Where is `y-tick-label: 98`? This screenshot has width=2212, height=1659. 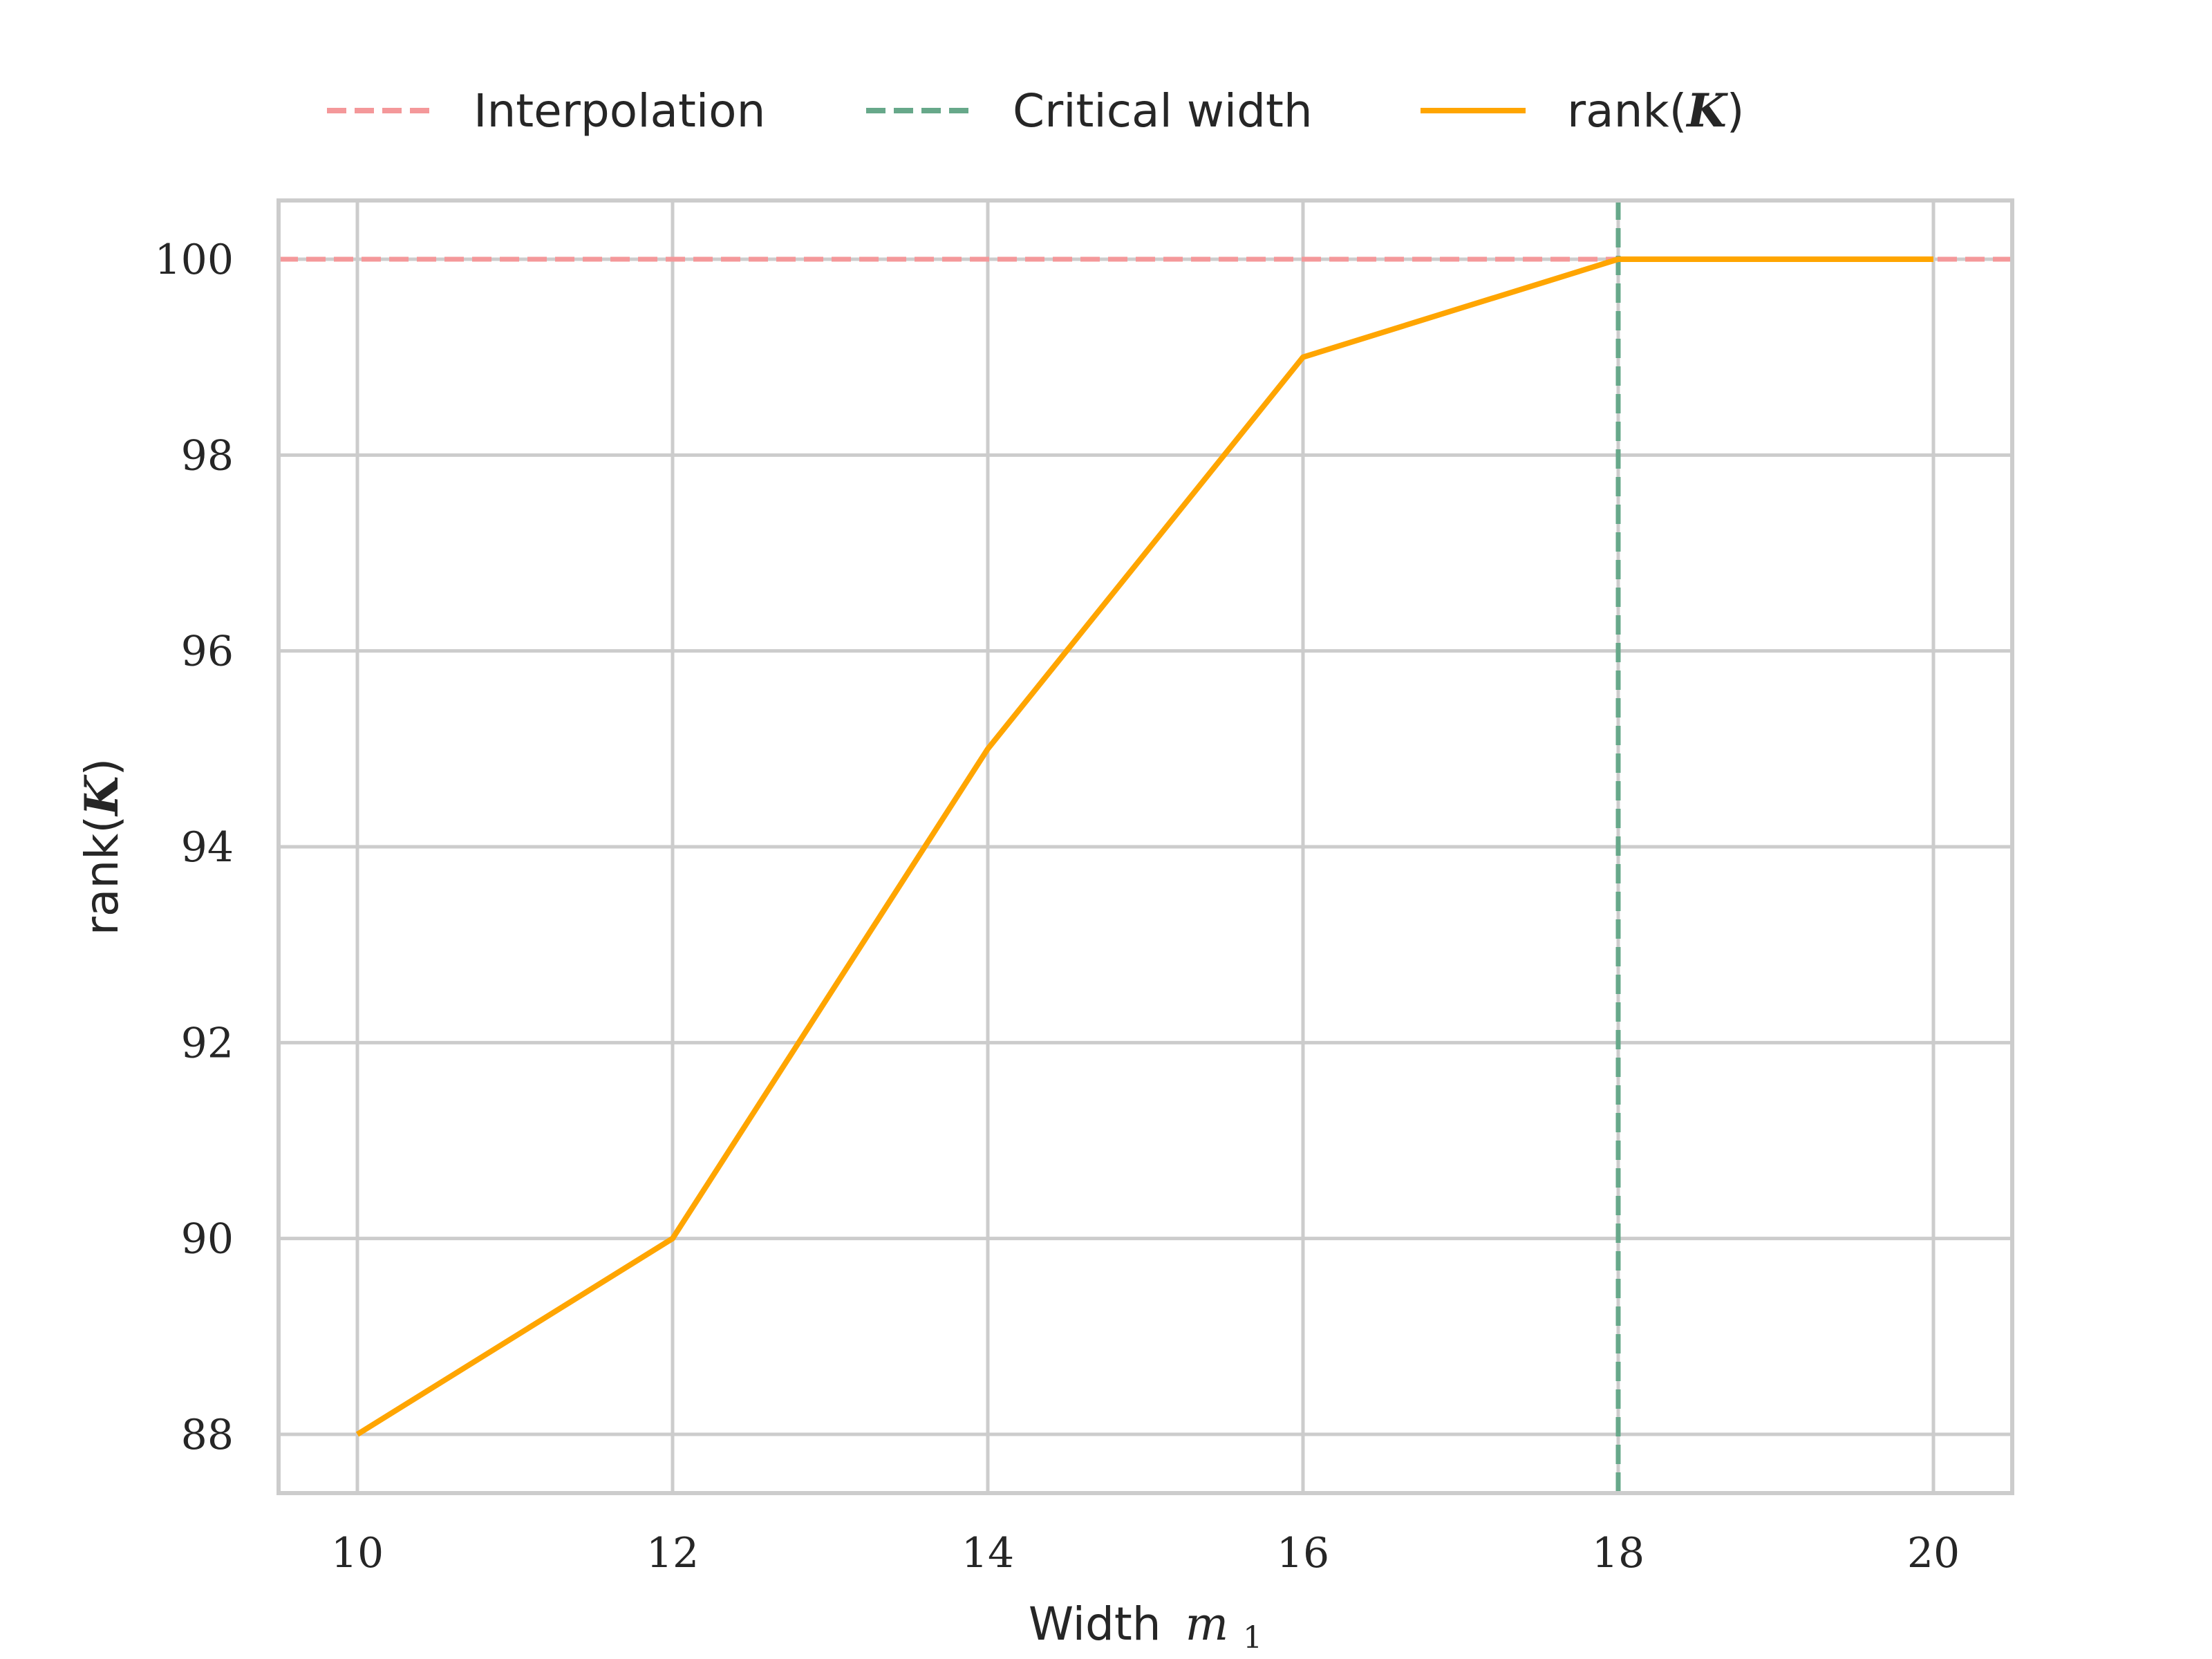 y-tick-label: 98 is located at coordinates (208, 455).